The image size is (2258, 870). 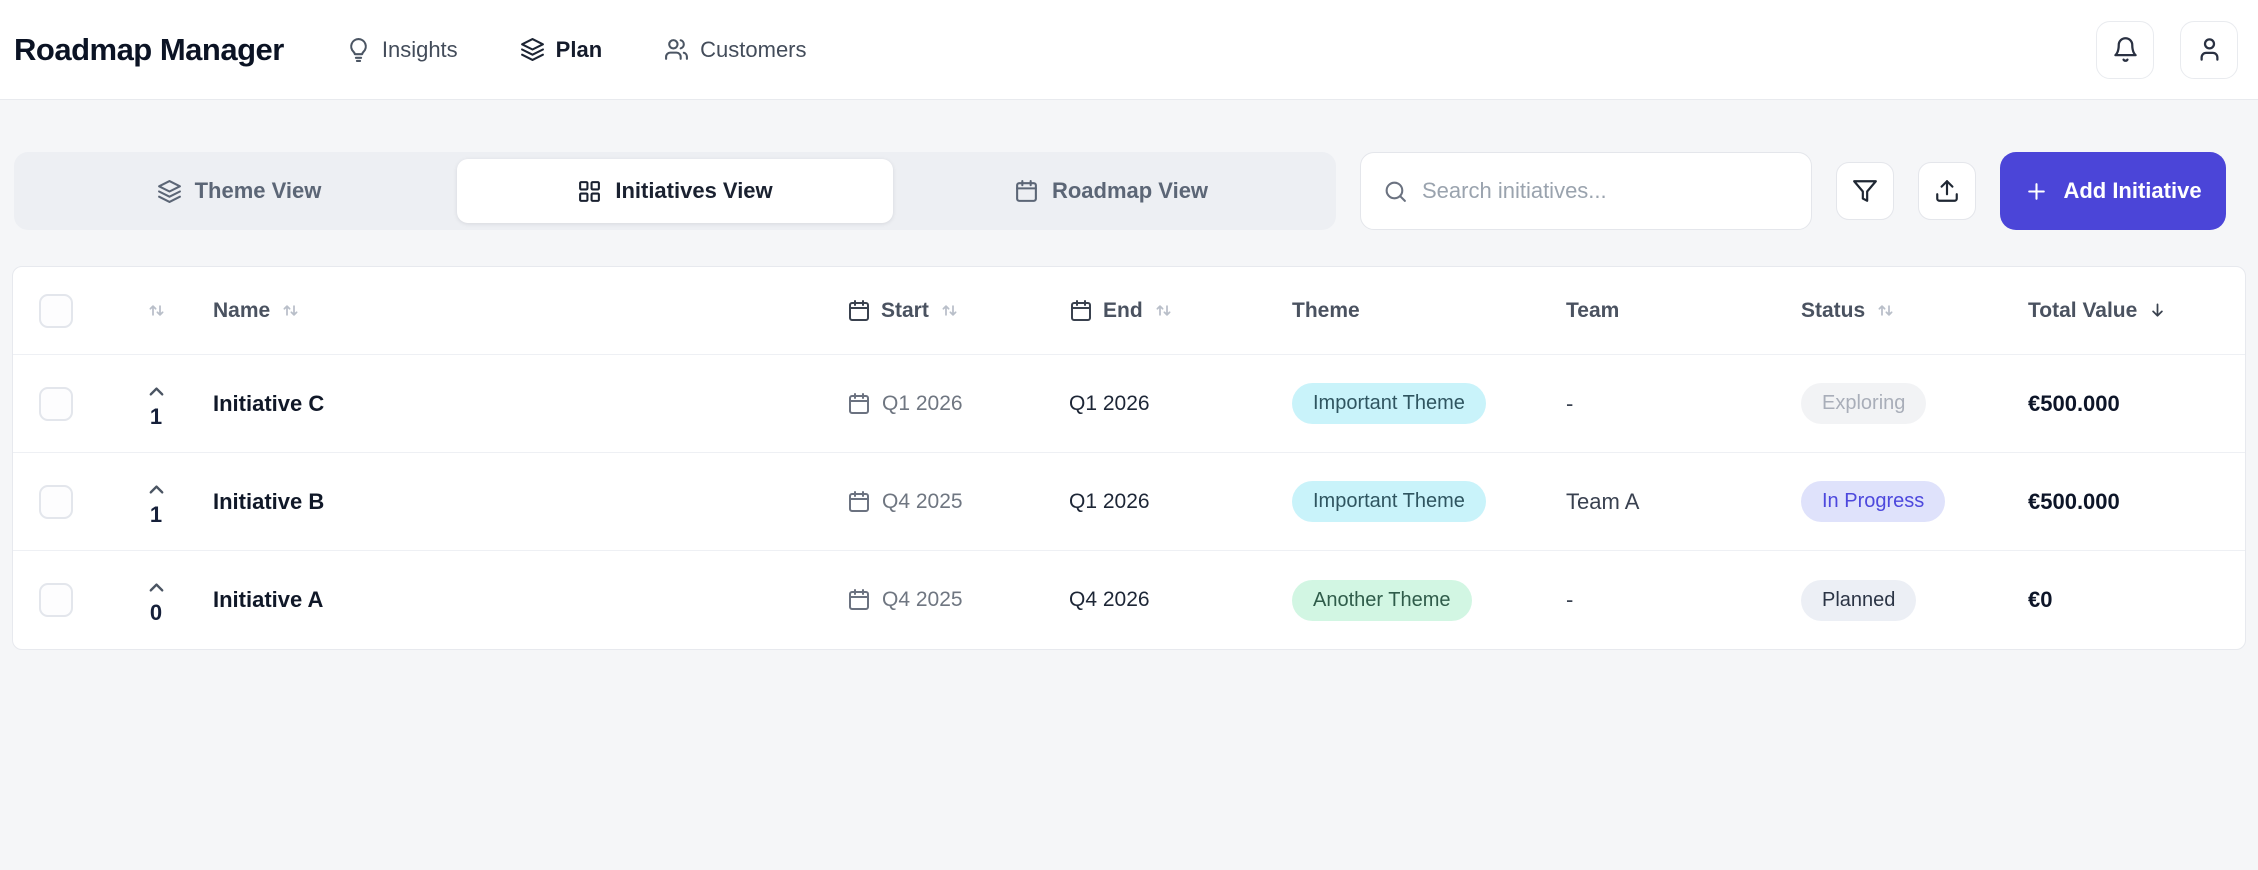 What do you see at coordinates (269, 501) in the screenshot?
I see `initiative-name: Initiative B` at bounding box center [269, 501].